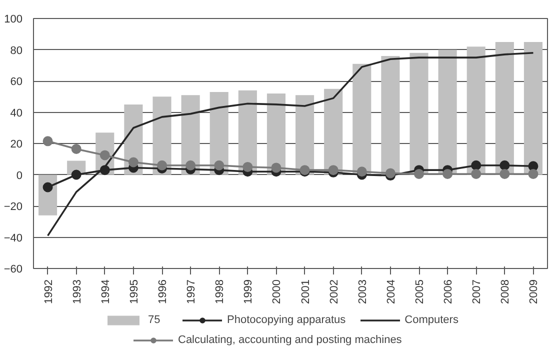  Describe the element at coordinates (534, 291) in the screenshot. I see `x-tick-label: 2009` at that location.